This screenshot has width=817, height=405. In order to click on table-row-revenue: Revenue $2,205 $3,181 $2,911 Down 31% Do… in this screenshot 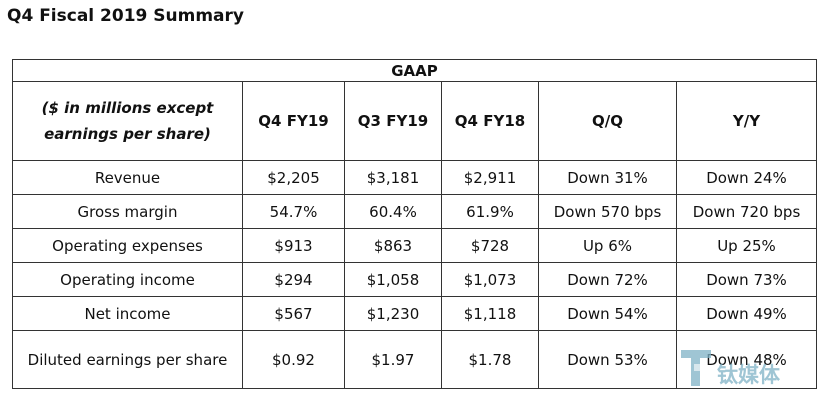, I will do `click(414, 177)`.